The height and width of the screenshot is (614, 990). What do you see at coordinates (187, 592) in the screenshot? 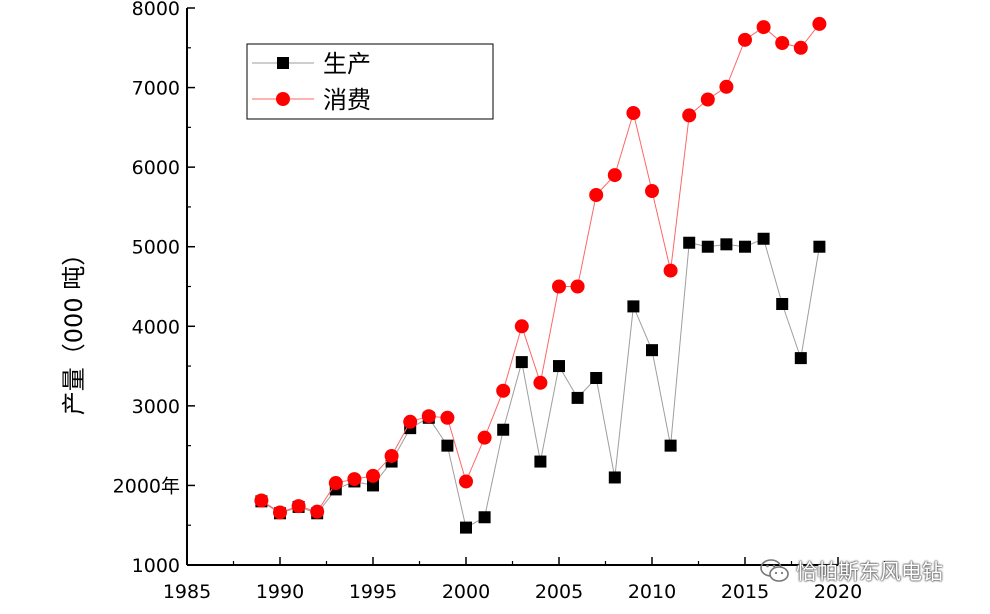
I see `x-tick-label: 1985` at bounding box center [187, 592].